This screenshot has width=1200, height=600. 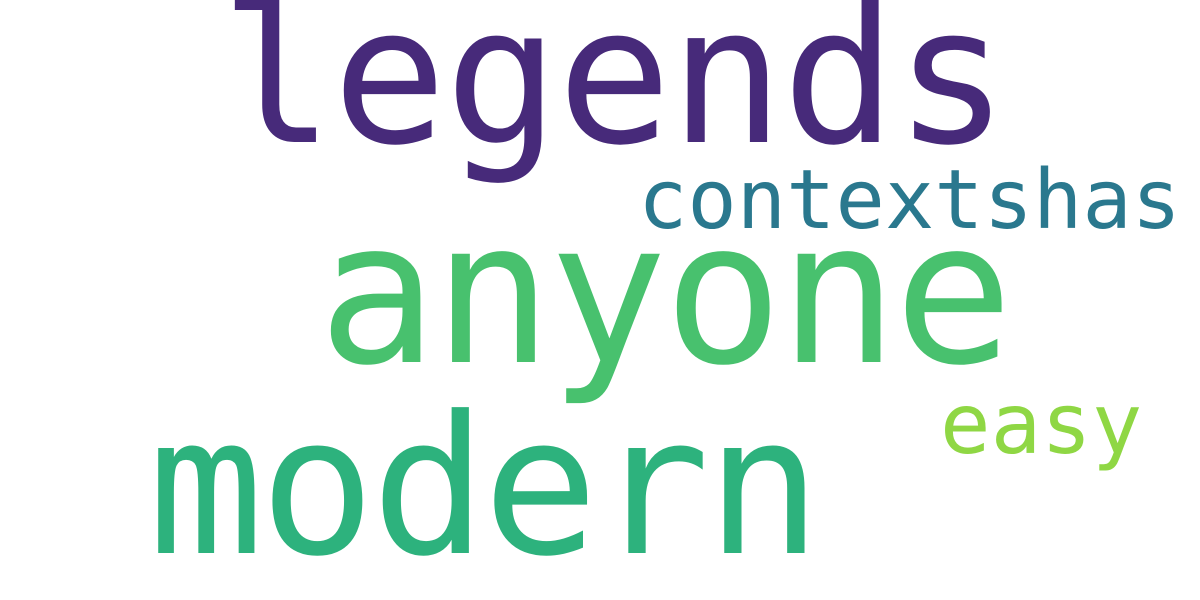 What do you see at coordinates (910, 200) in the screenshot?
I see `word-contextshas: contextshas` at bounding box center [910, 200].